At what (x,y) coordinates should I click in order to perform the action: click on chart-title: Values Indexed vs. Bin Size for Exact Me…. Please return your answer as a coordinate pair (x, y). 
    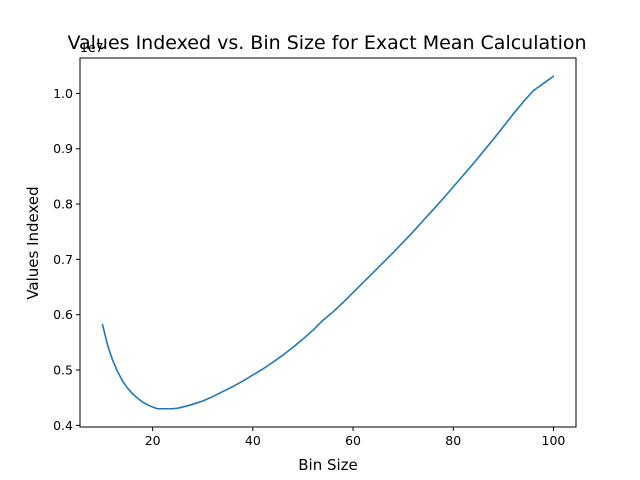
    Looking at the image, I should click on (326, 43).